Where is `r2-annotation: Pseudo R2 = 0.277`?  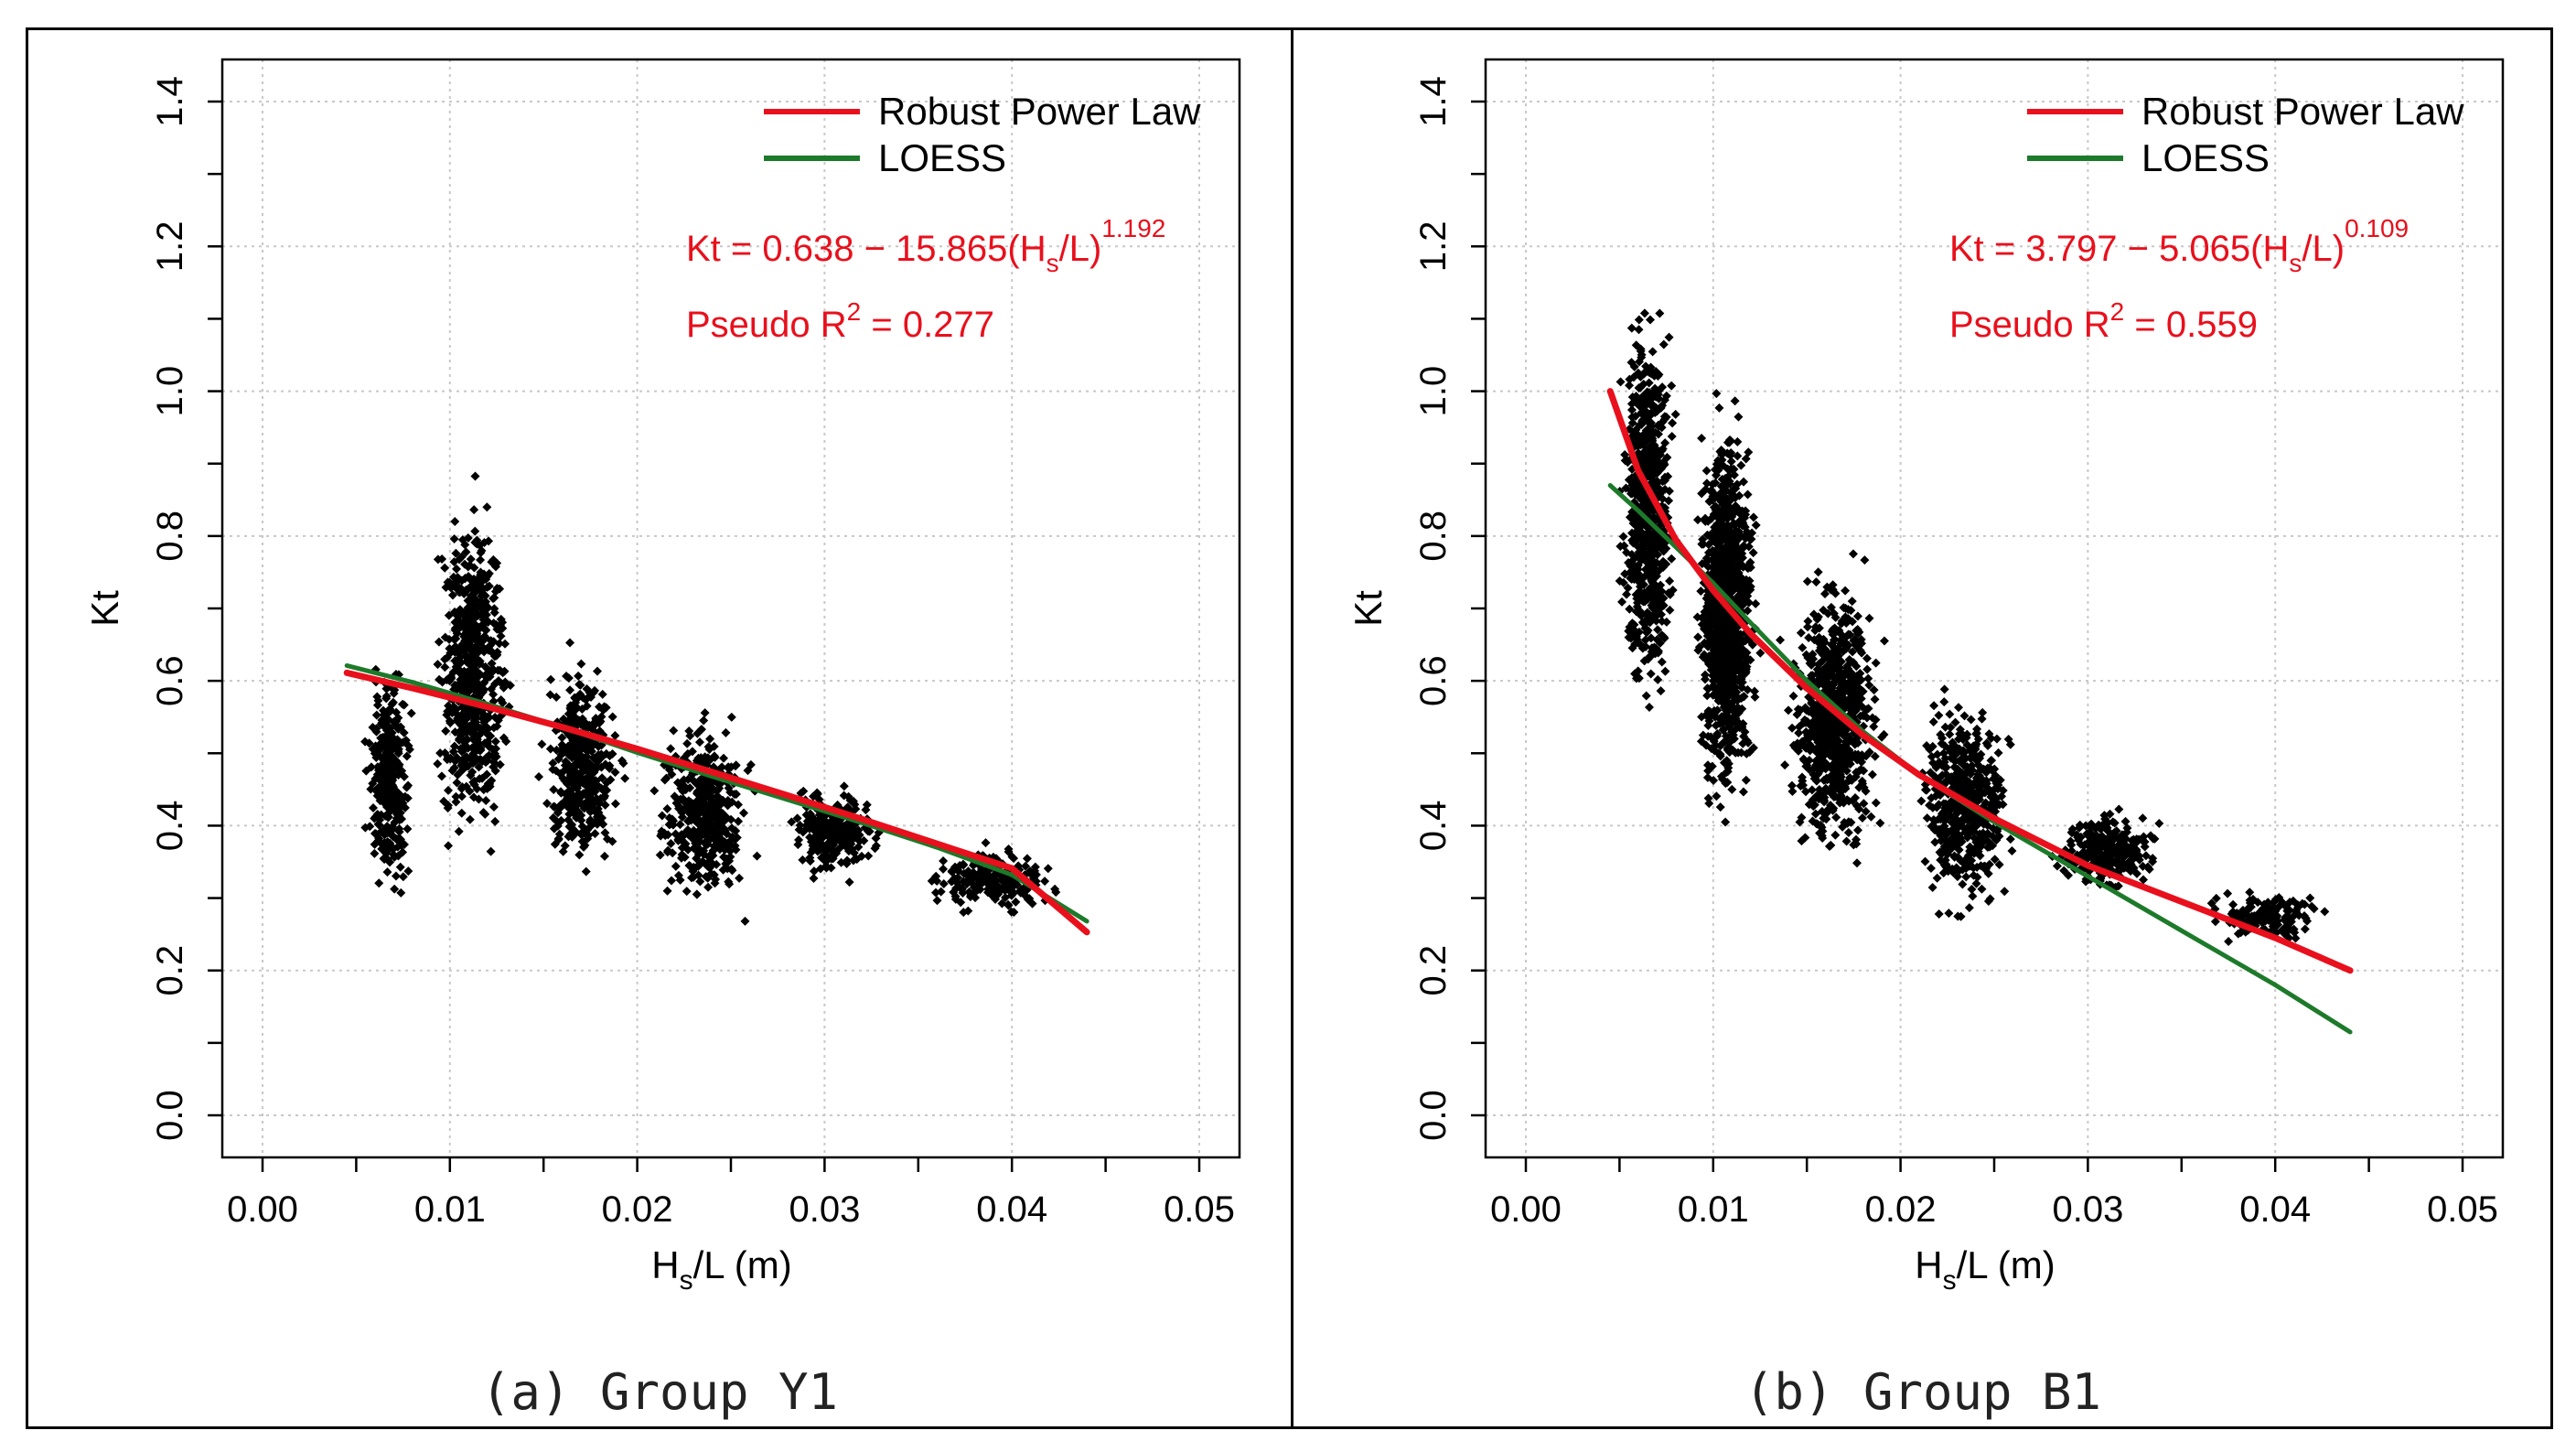
r2-annotation: Pseudo R2 = 0.277 is located at coordinates (840, 321).